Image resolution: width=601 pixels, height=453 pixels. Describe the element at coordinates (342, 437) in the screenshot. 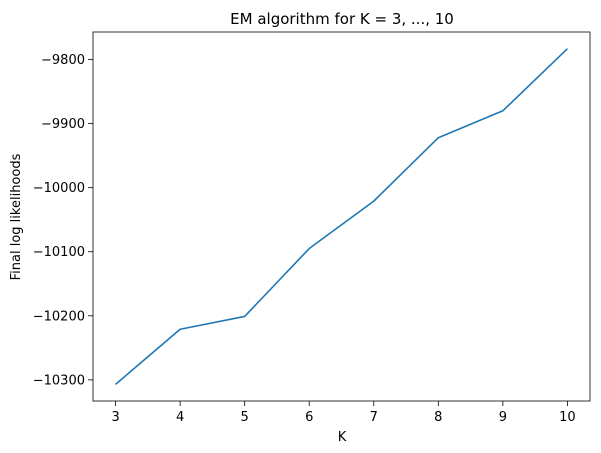

I see `x-axis-label: K` at that location.